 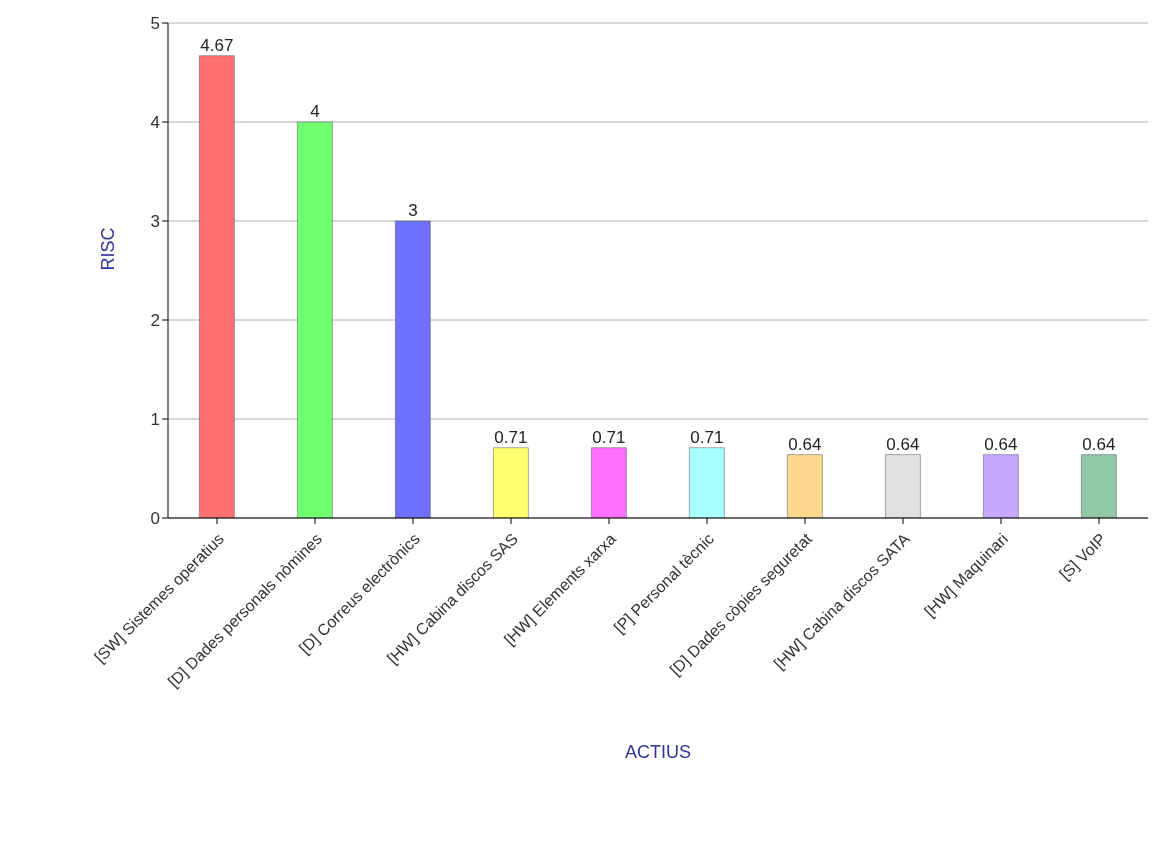 I want to click on y-tick-label: 2, so click(x=155, y=321).